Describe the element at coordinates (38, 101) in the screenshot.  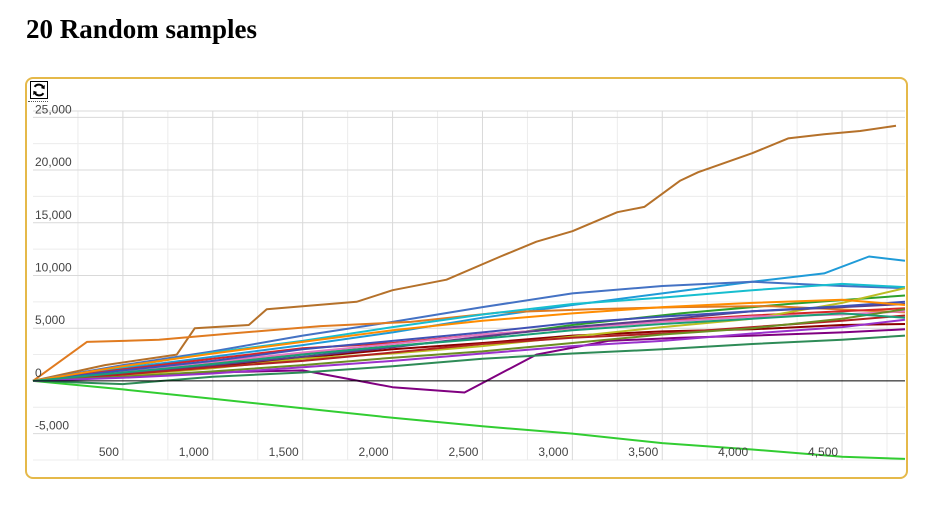
I see `refresh-underline` at that location.